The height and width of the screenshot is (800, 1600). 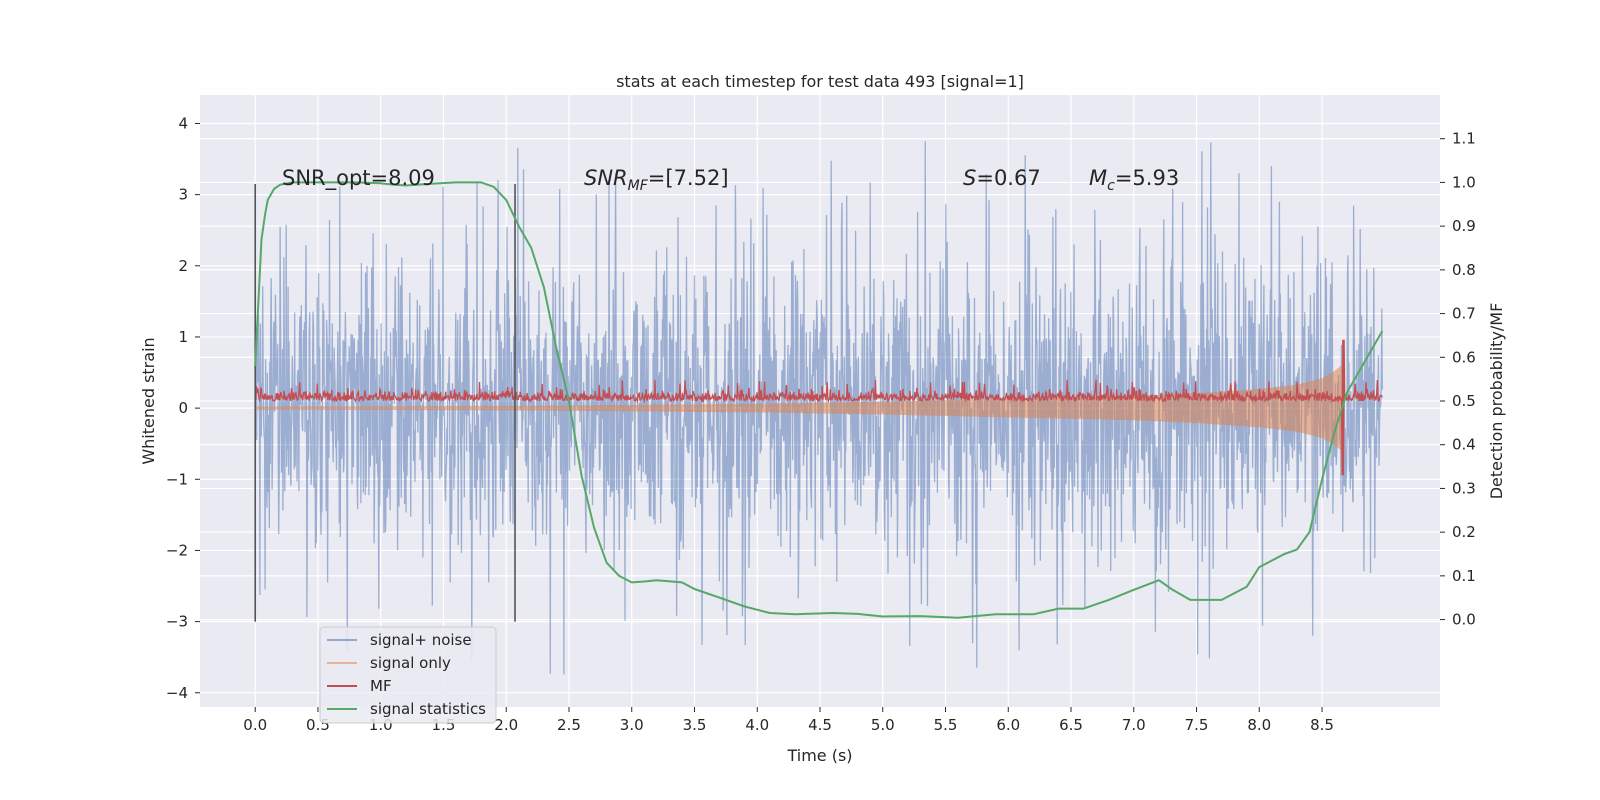 I want to click on y-right-tick-label: 0.8, so click(x=1464, y=270).